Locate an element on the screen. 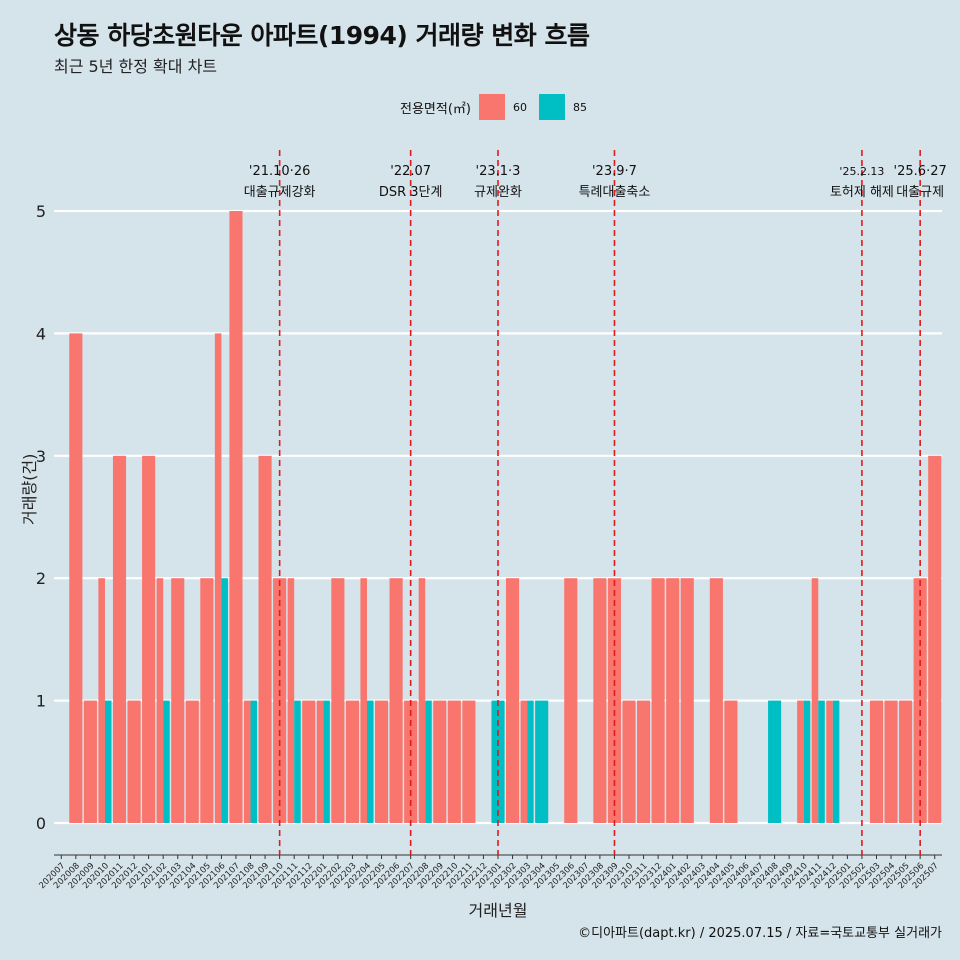 This screenshot has height=960, width=960. event-label-date: '25.6·27 is located at coordinates (920, 171).